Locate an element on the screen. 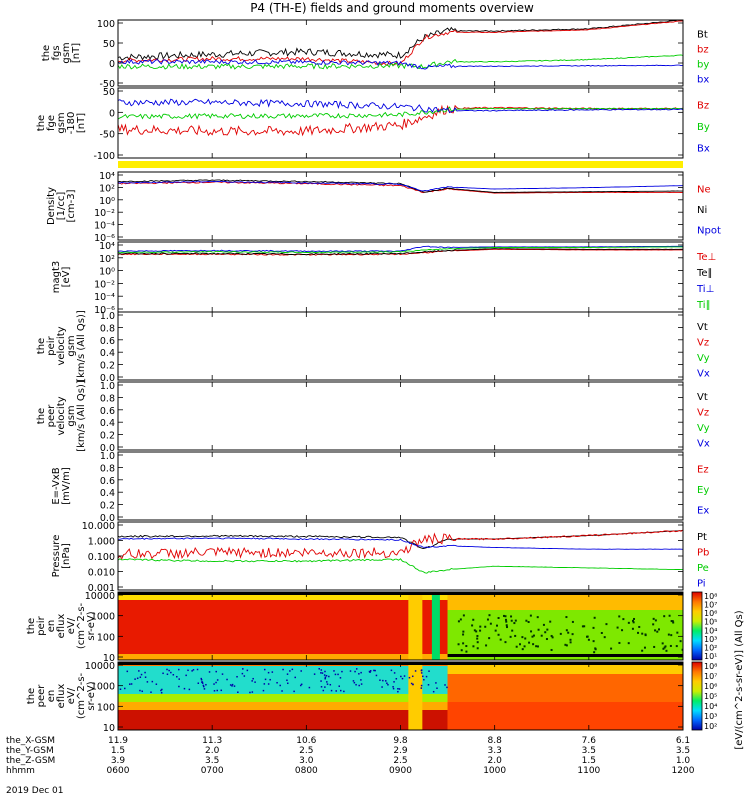 This screenshot has width=750, height=800. y-tick-label: 0.0 is located at coordinates (107, 378).